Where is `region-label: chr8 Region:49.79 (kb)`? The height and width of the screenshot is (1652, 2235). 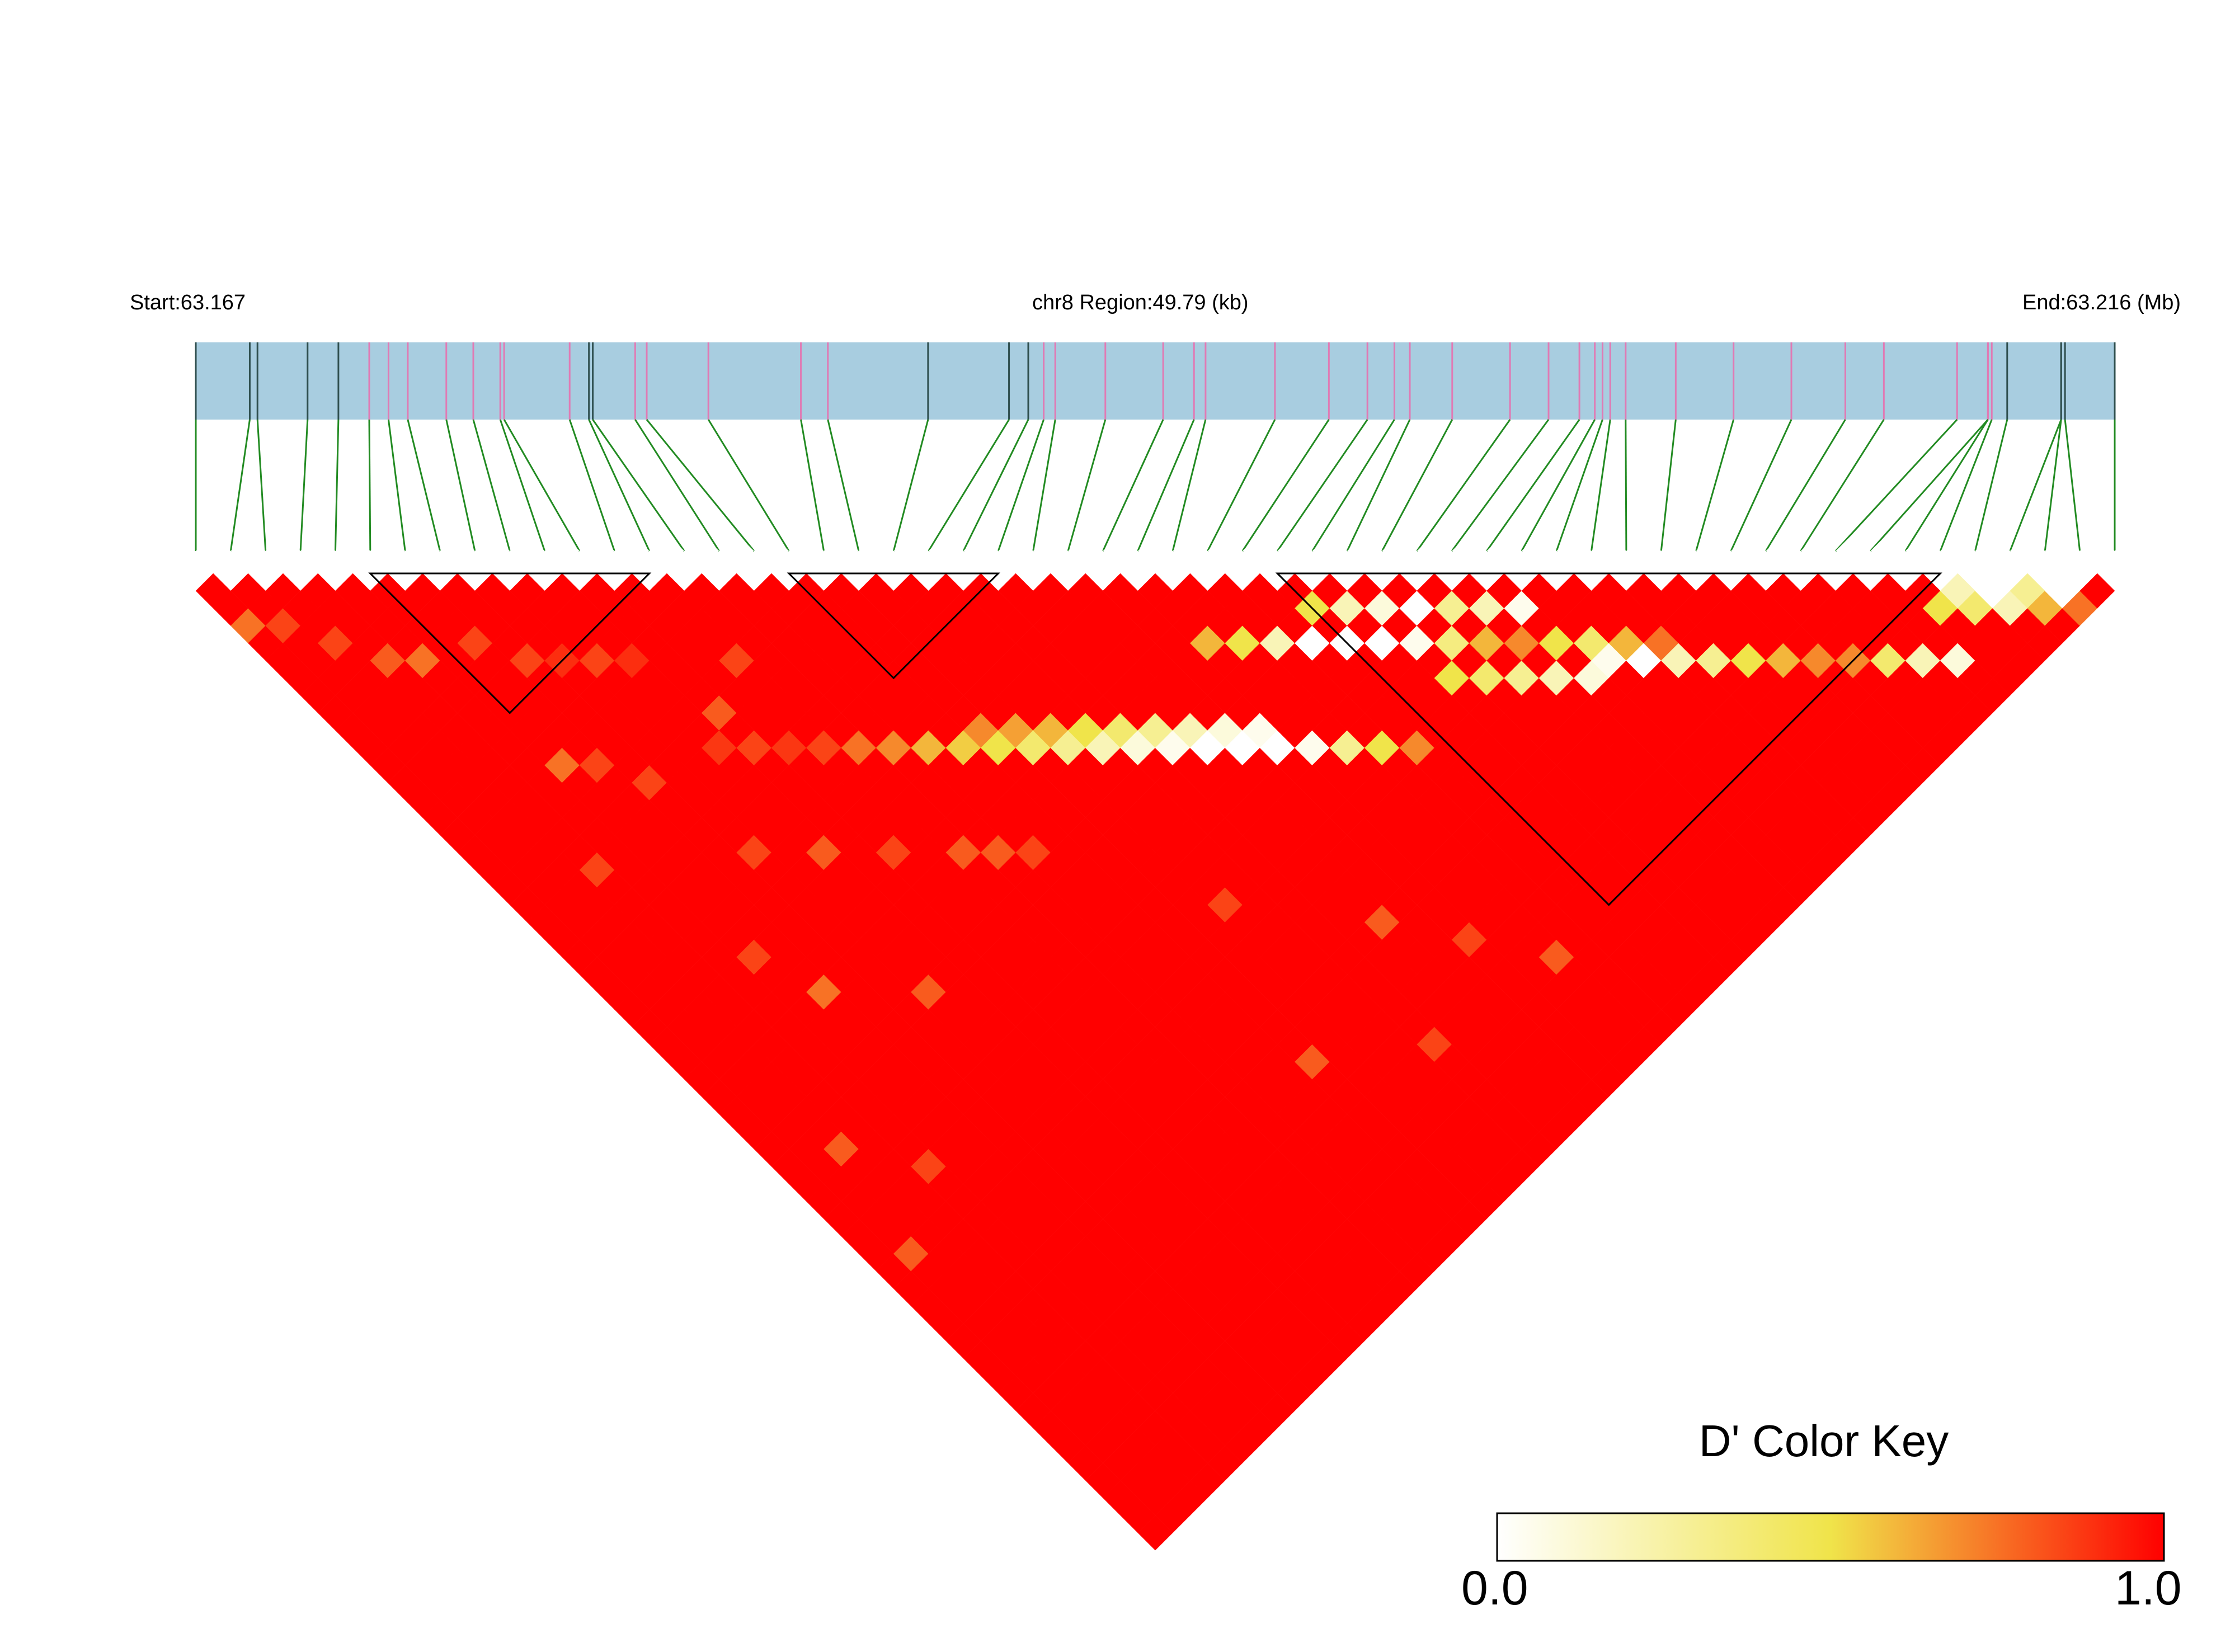 region-label: chr8 Region:49.79 (kb) is located at coordinates (1140, 302).